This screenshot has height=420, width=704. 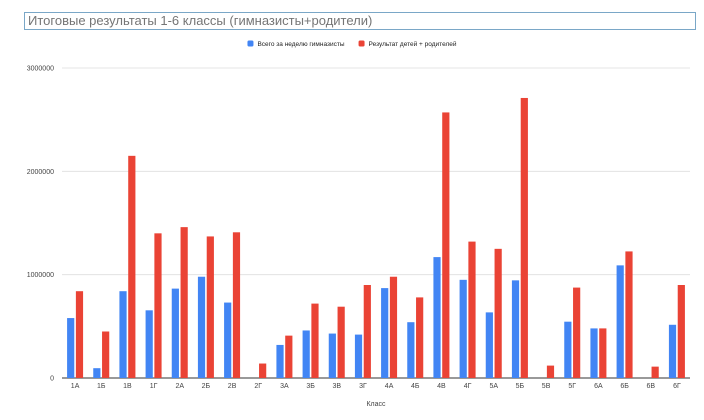 I want to click on legend-label: Результат детей + родителей, so click(x=413, y=44).